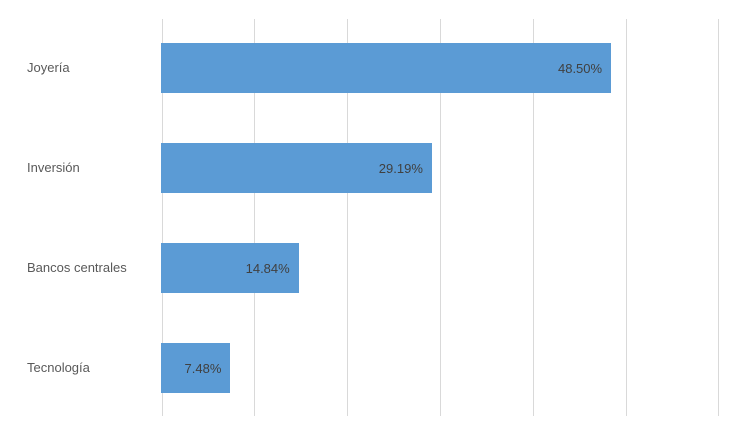 The width and height of the screenshot is (754, 430). I want to click on bar-row: Inversión 29.19%, so click(377, 168).